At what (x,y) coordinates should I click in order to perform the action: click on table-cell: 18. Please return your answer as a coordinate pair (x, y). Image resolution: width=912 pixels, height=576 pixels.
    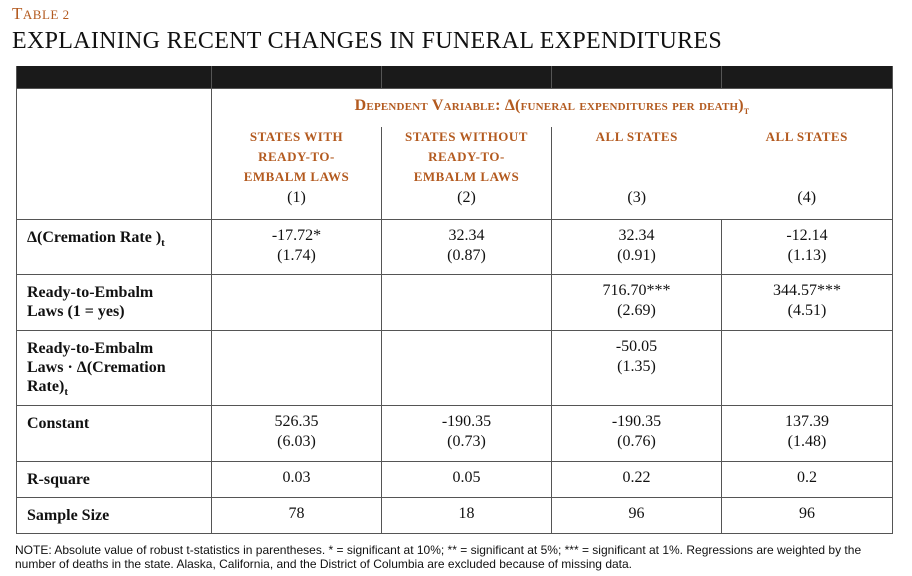
    Looking at the image, I should click on (466, 515).